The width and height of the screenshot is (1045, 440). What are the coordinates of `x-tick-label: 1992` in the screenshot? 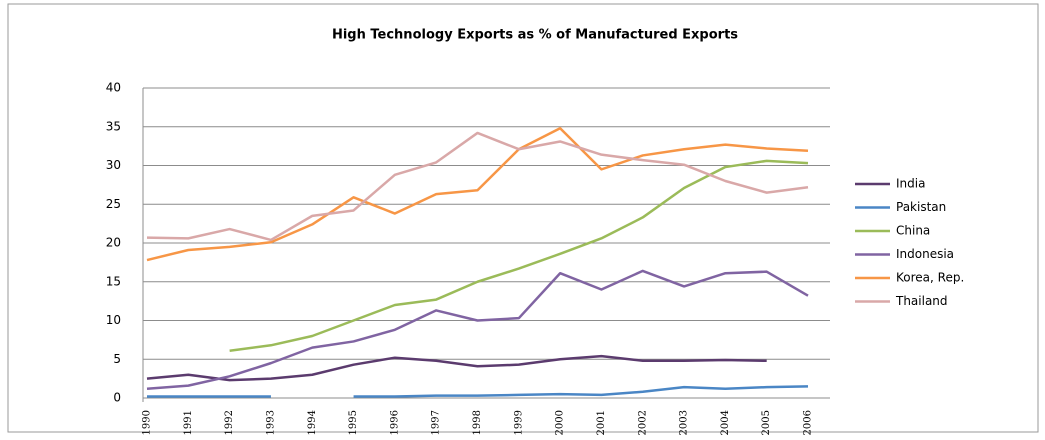 It's located at (229, 422).